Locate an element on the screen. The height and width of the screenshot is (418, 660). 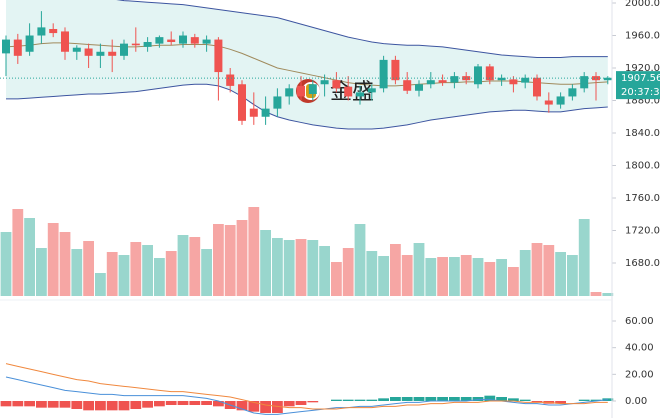
y-tick-label: 20.00 is located at coordinates (639, 374).